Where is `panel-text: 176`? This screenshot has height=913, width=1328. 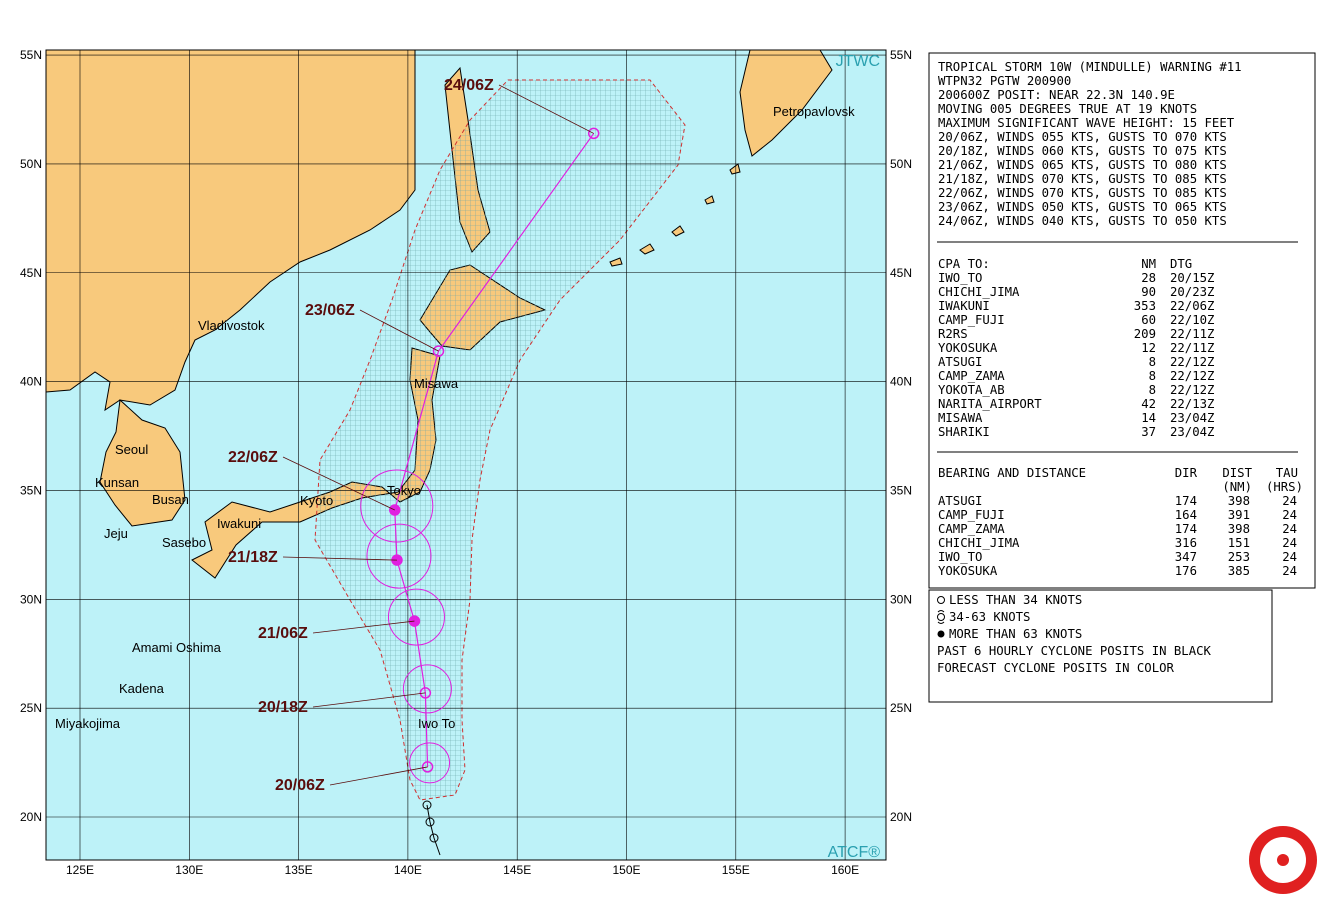
panel-text: 176 is located at coordinates (1186, 571).